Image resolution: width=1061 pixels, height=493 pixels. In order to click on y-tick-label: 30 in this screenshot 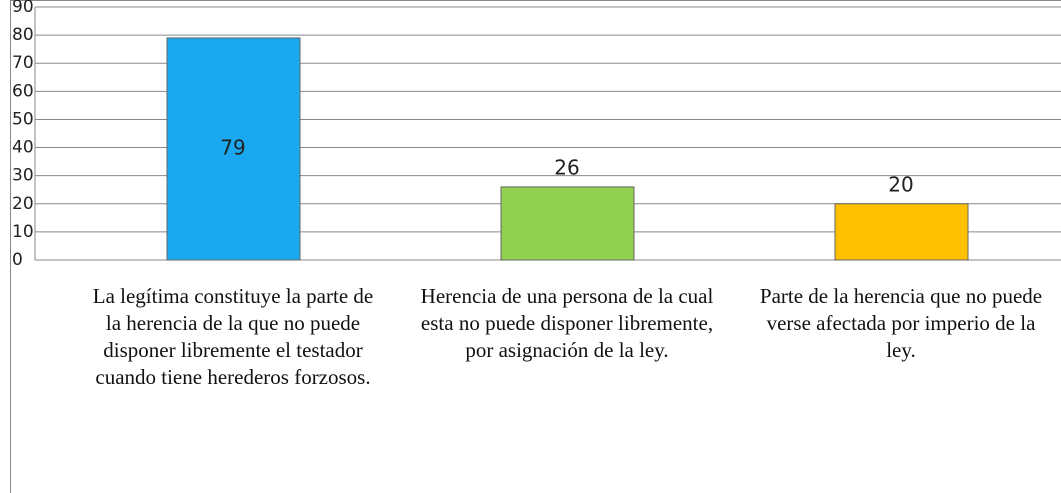, I will do `click(23, 176)`.